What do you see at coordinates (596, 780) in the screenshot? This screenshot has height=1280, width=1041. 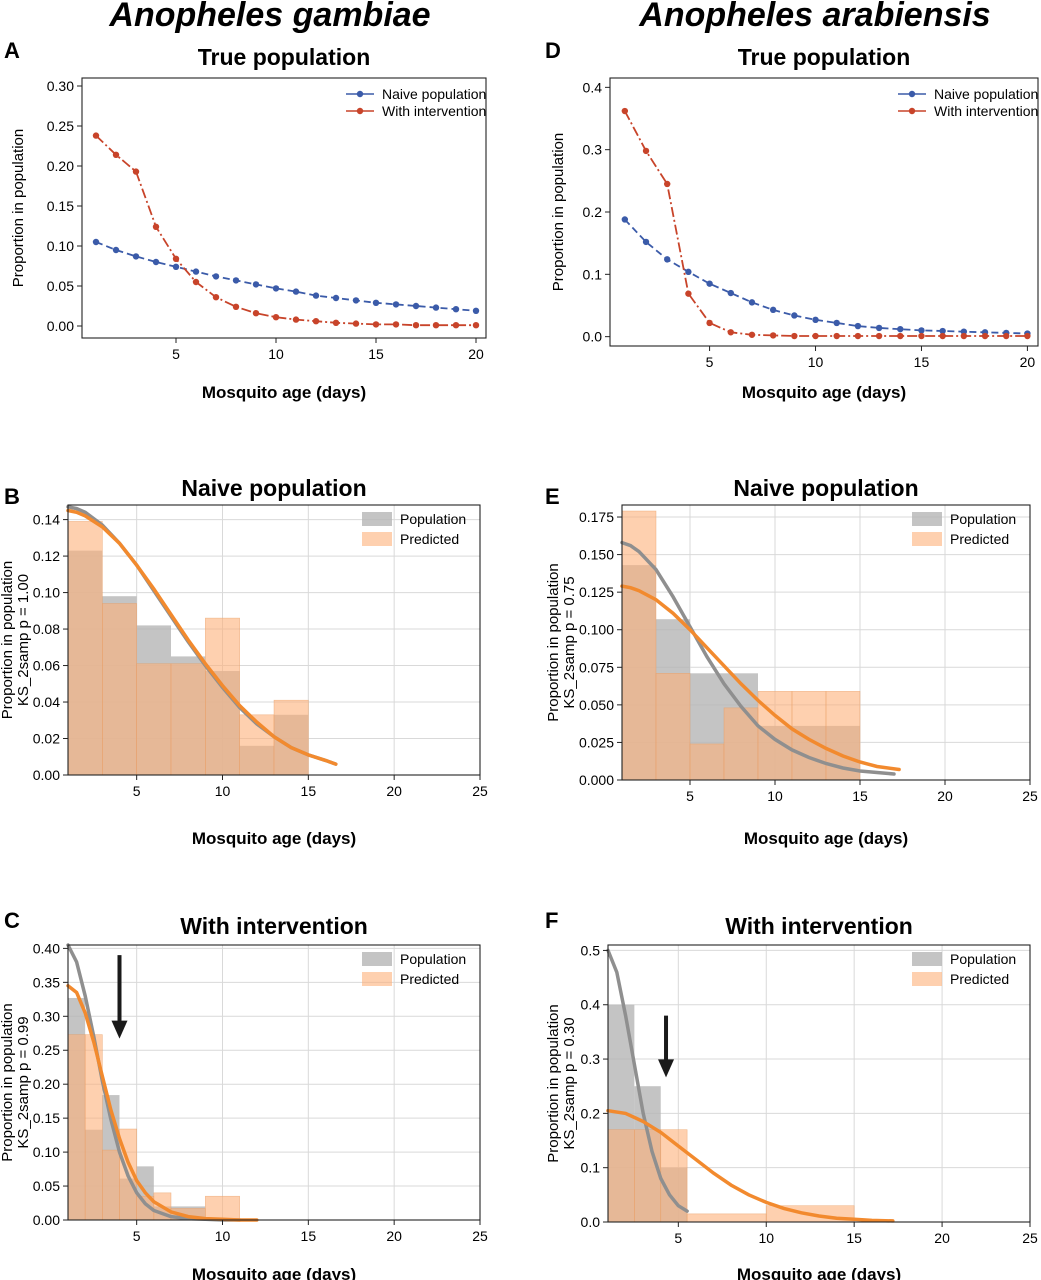 I see `y-tick-label: 0.000` at bounding box center [596, 780].